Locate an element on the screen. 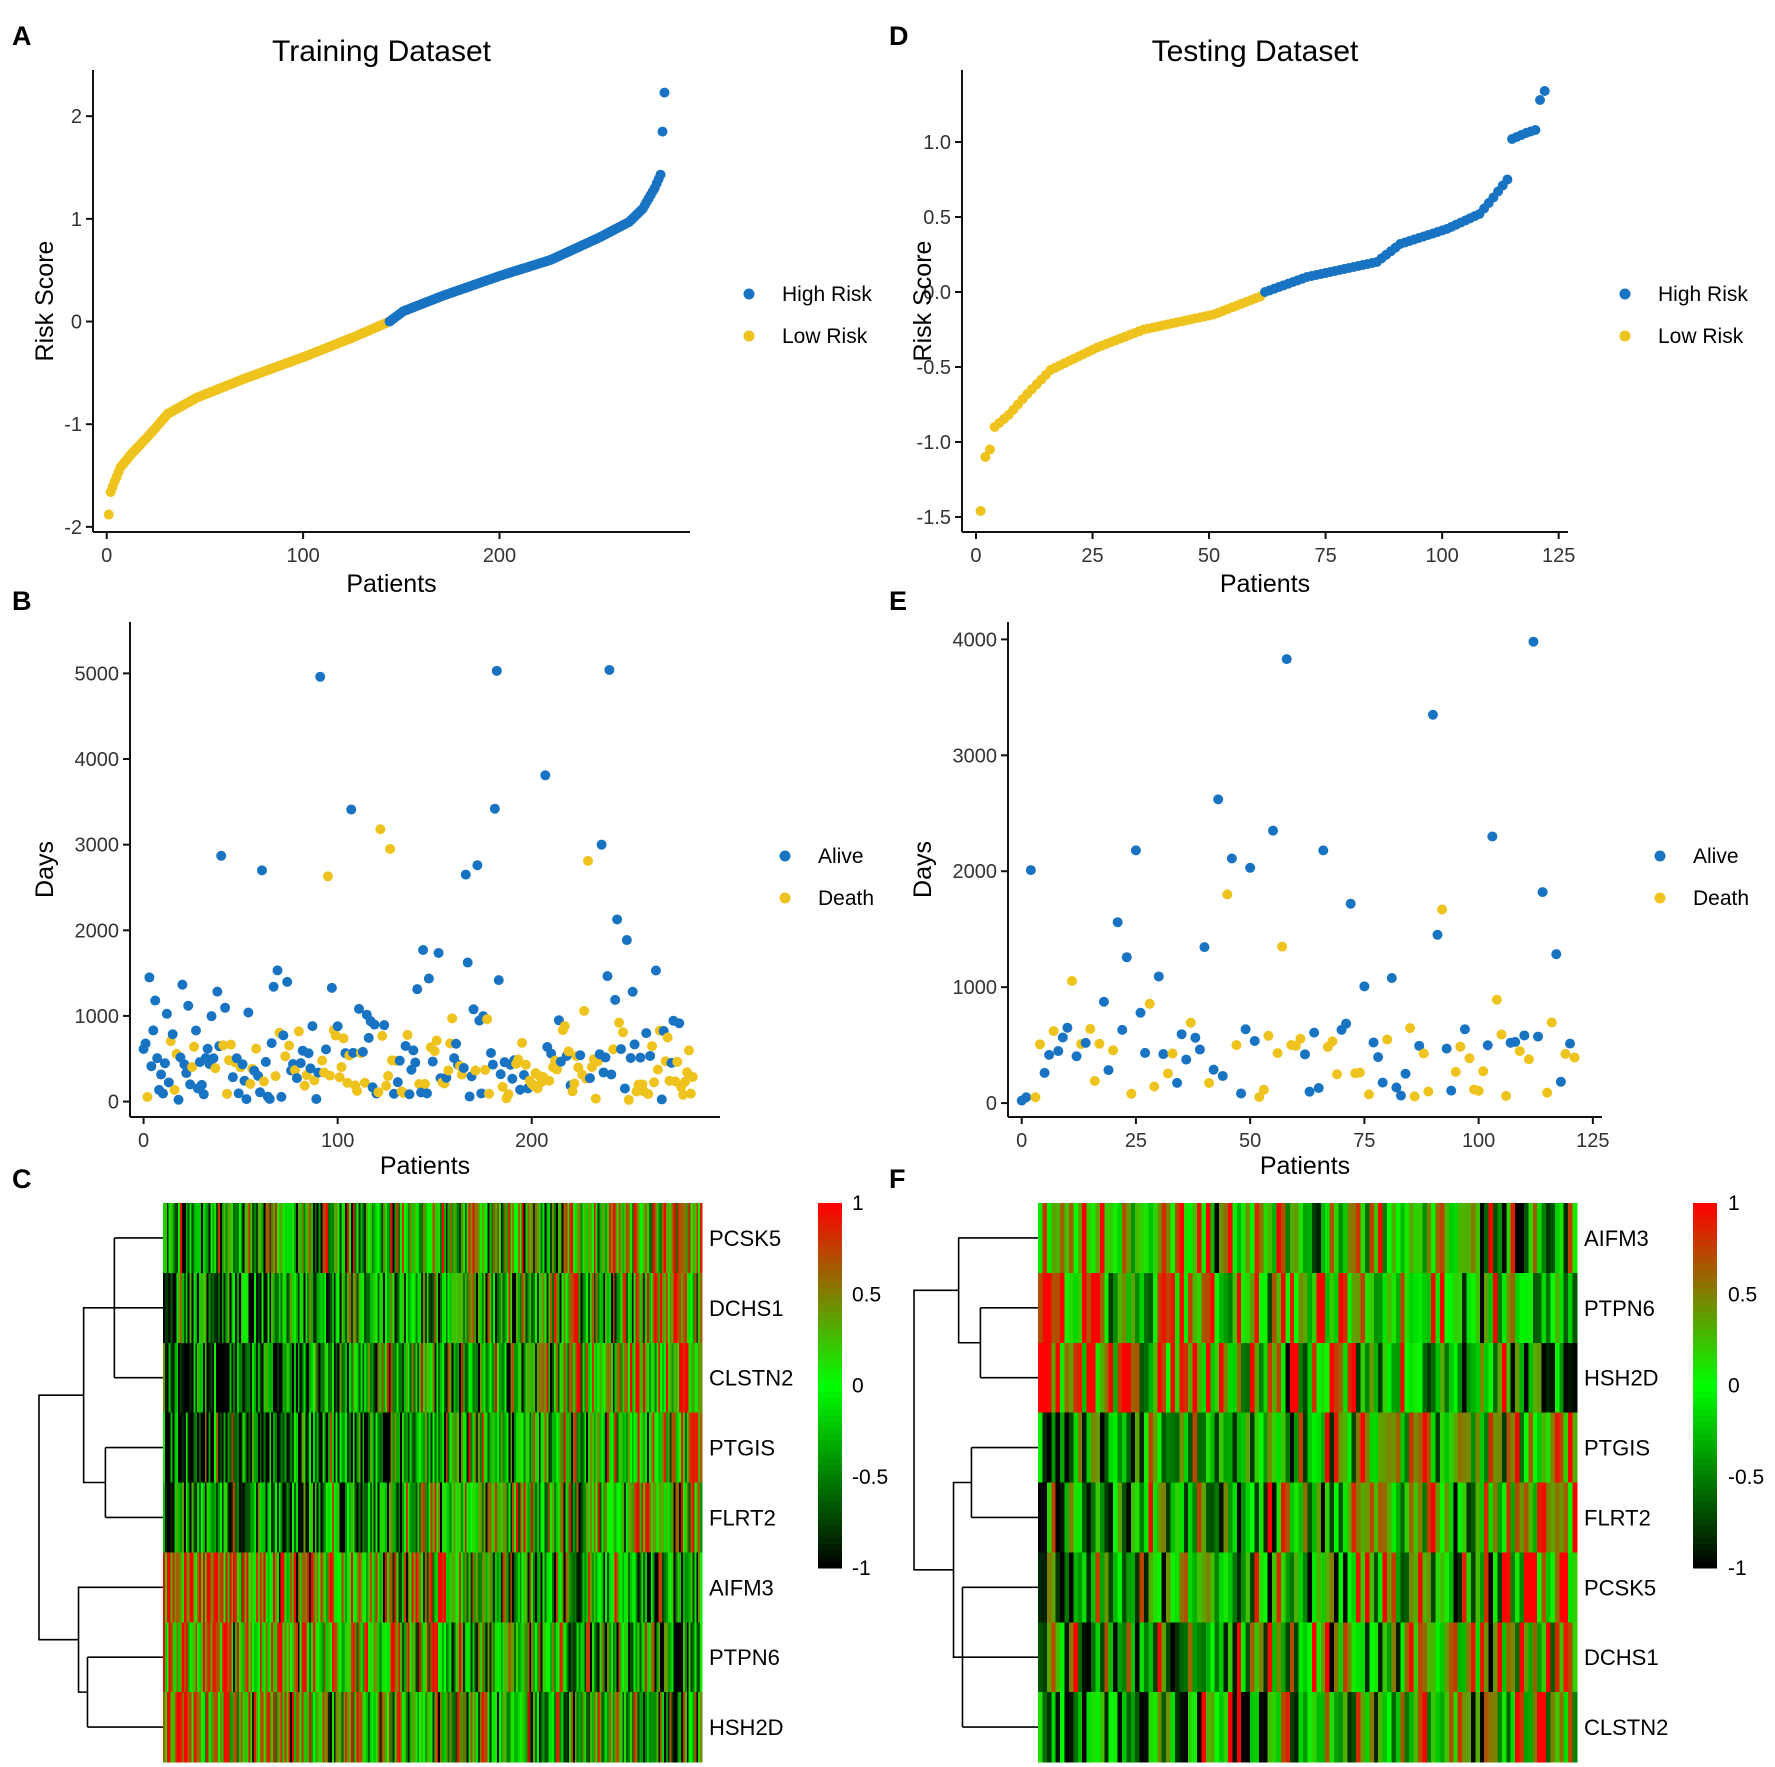  chart-title: Testing Dataset is located at coordinates (1255, 51).